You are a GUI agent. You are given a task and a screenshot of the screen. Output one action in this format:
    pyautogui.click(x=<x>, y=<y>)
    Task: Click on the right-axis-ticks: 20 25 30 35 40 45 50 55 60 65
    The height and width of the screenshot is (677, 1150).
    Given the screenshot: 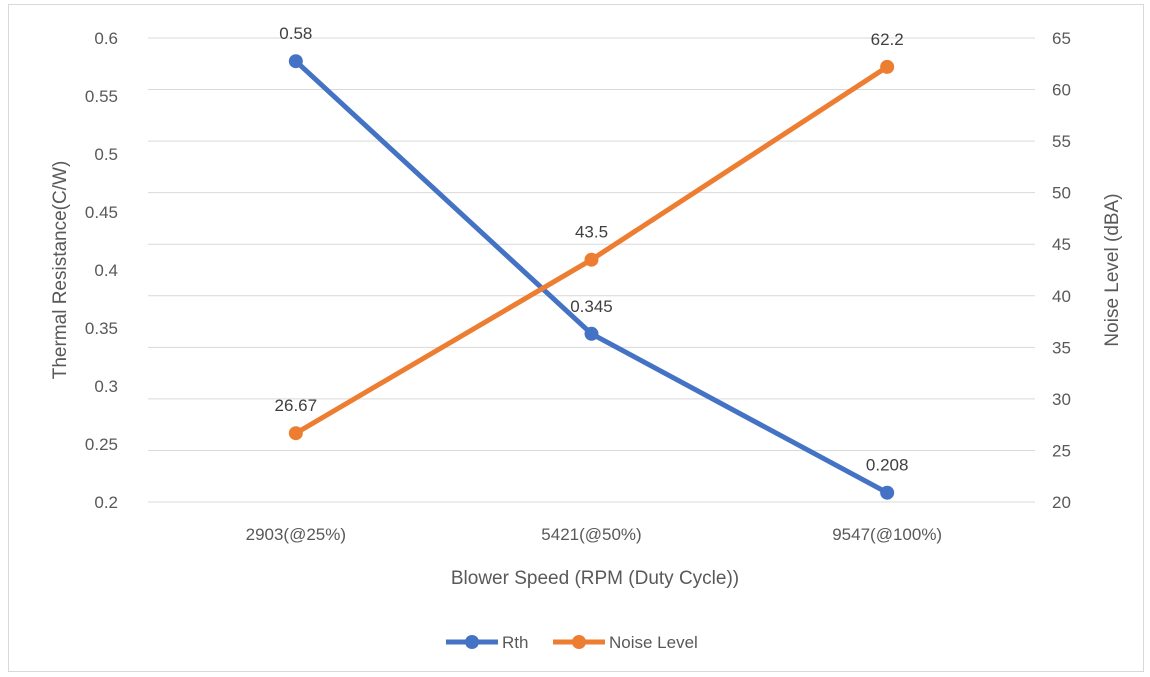 What is the action you would take?
    pyautogui.click(x=1061, y=270)
    